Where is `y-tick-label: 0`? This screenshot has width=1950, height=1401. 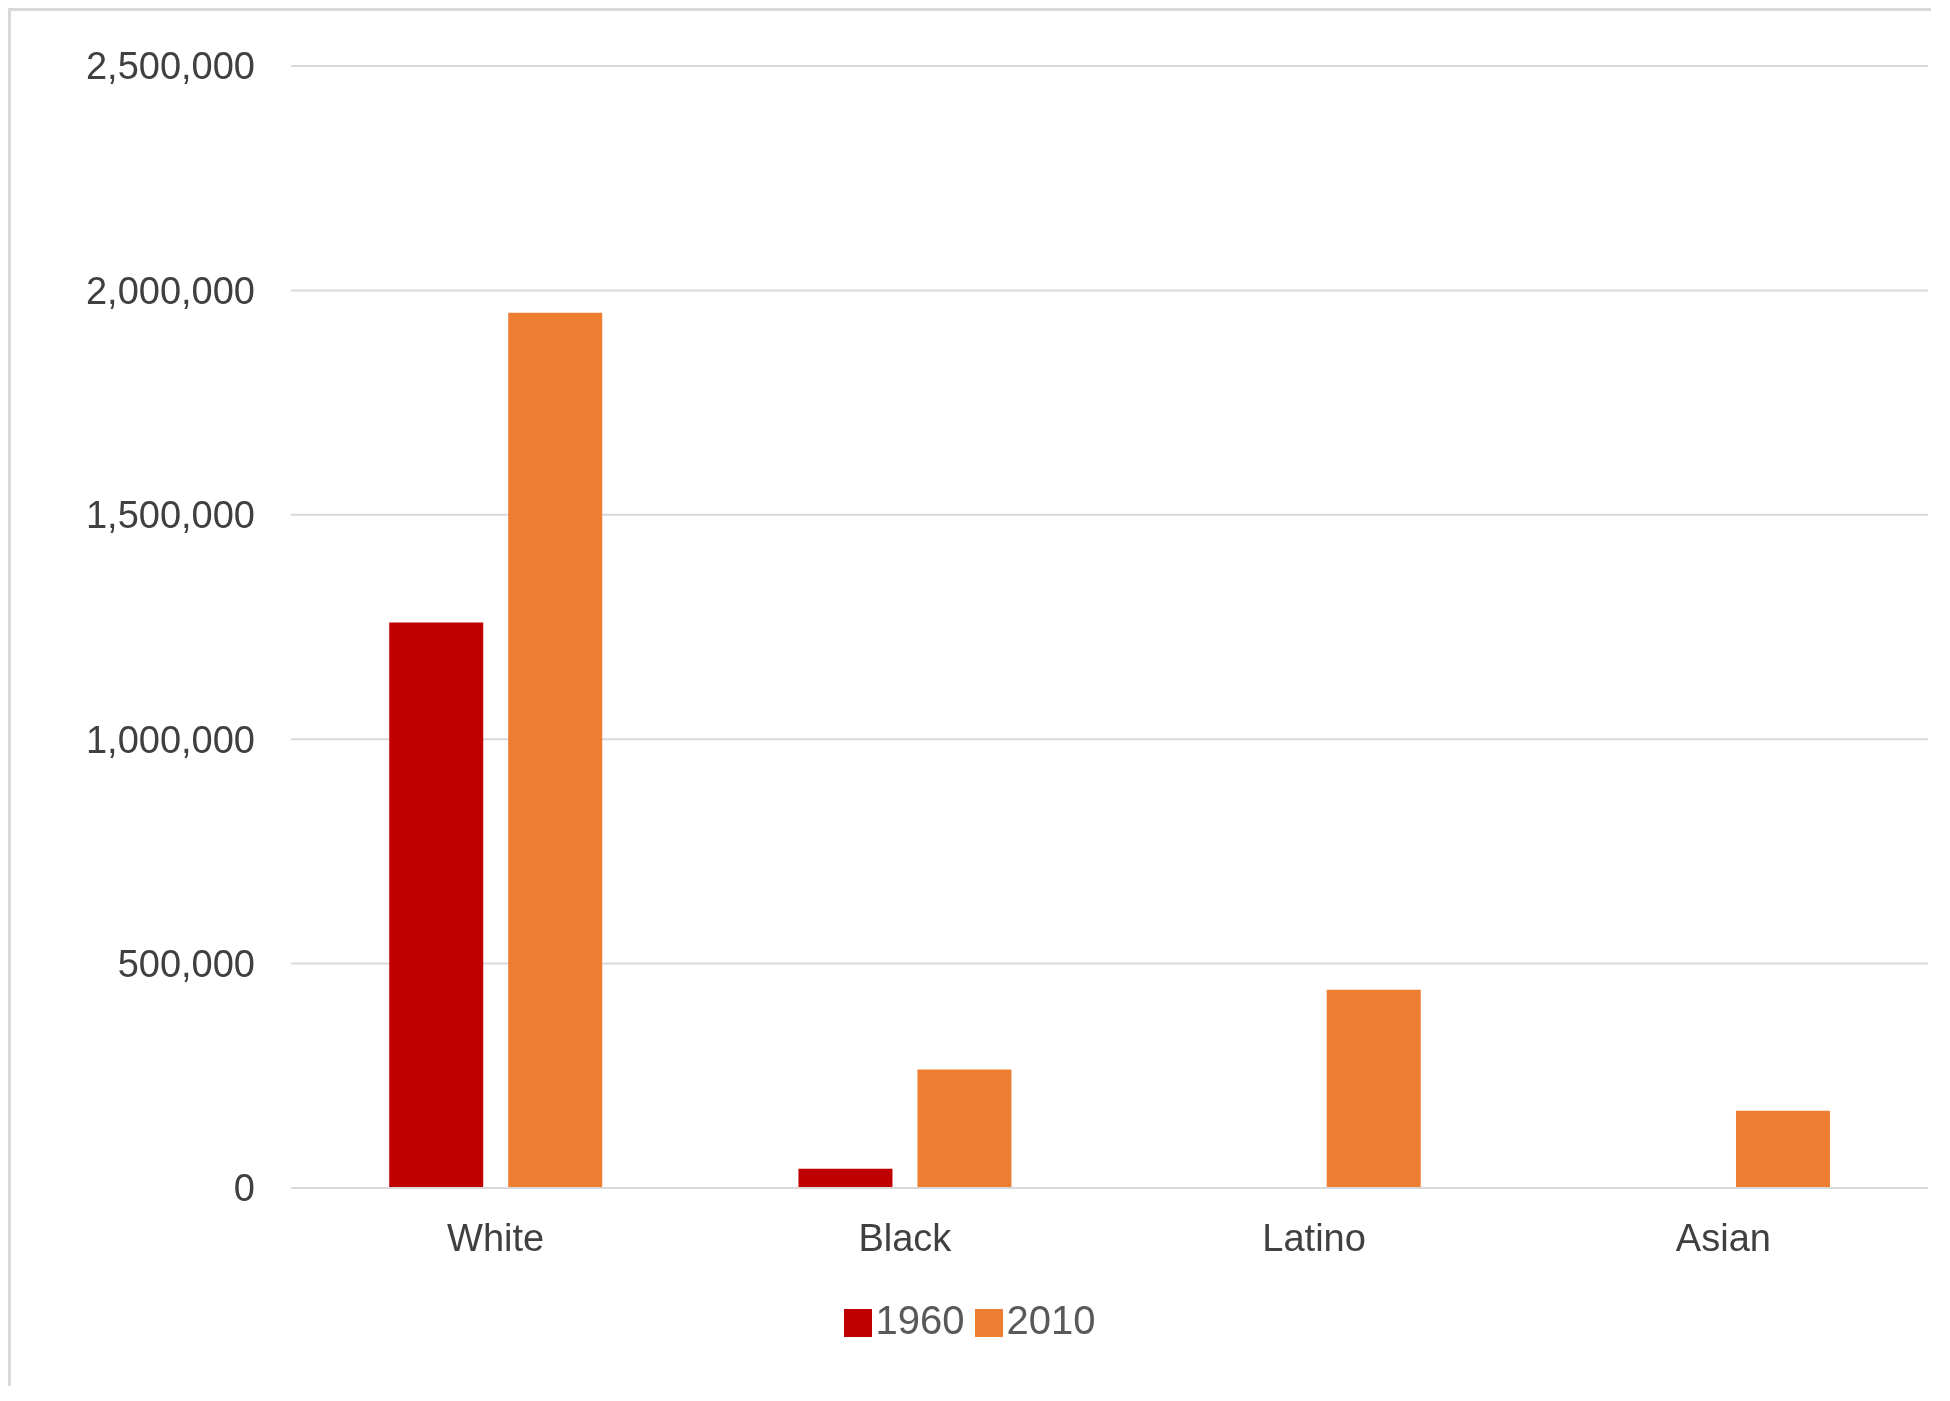 y-tick-label: 0 is located at coordinates (244, 1188).